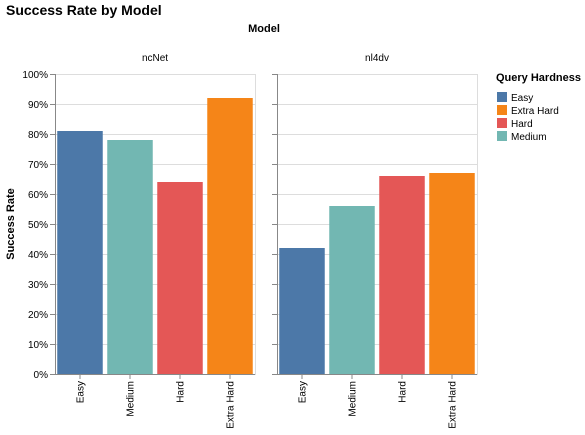 The height and width of the screenshot is (435, 585). I want to click on y-tick-label: 90%, so click(38, 105).